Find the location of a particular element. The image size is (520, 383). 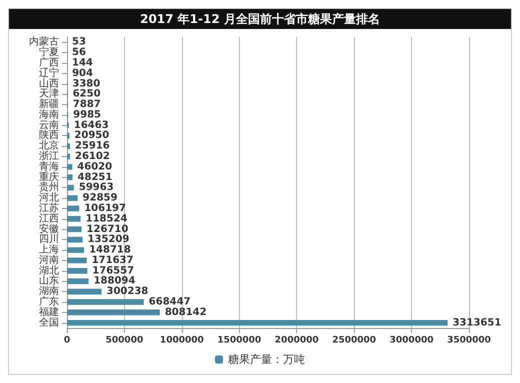

data-label: 148718 is located at coordinates (110, 250).